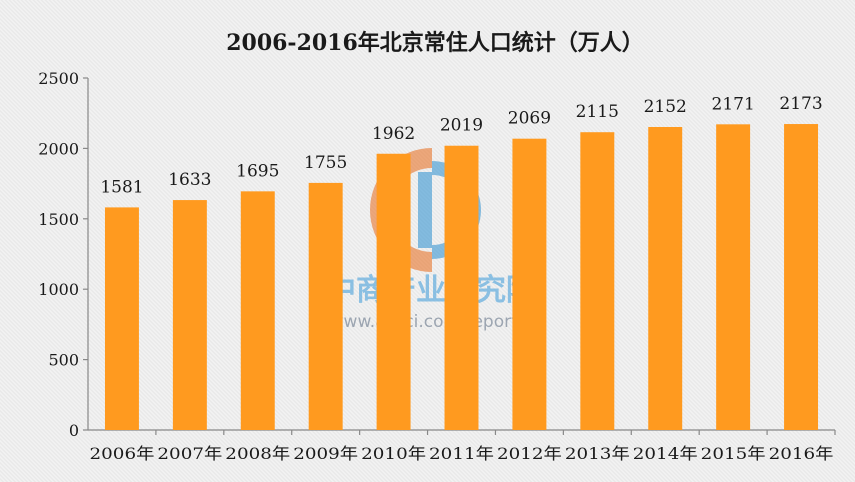  Describe the element at coordinates (597, 112) in the screenshot. I see `data-label-7: 2115` at that location.